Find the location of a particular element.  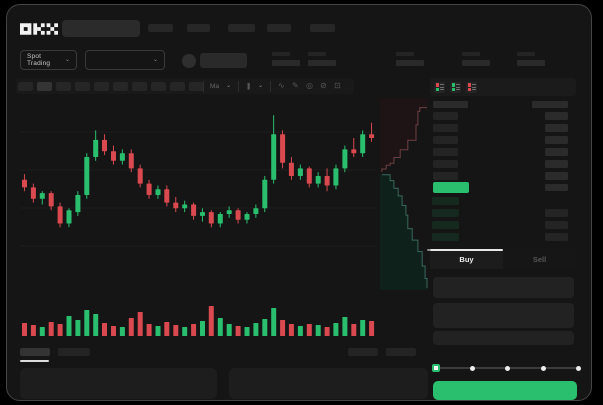

trade-tabs: Buy Sell is located at coordinates (503, 259).